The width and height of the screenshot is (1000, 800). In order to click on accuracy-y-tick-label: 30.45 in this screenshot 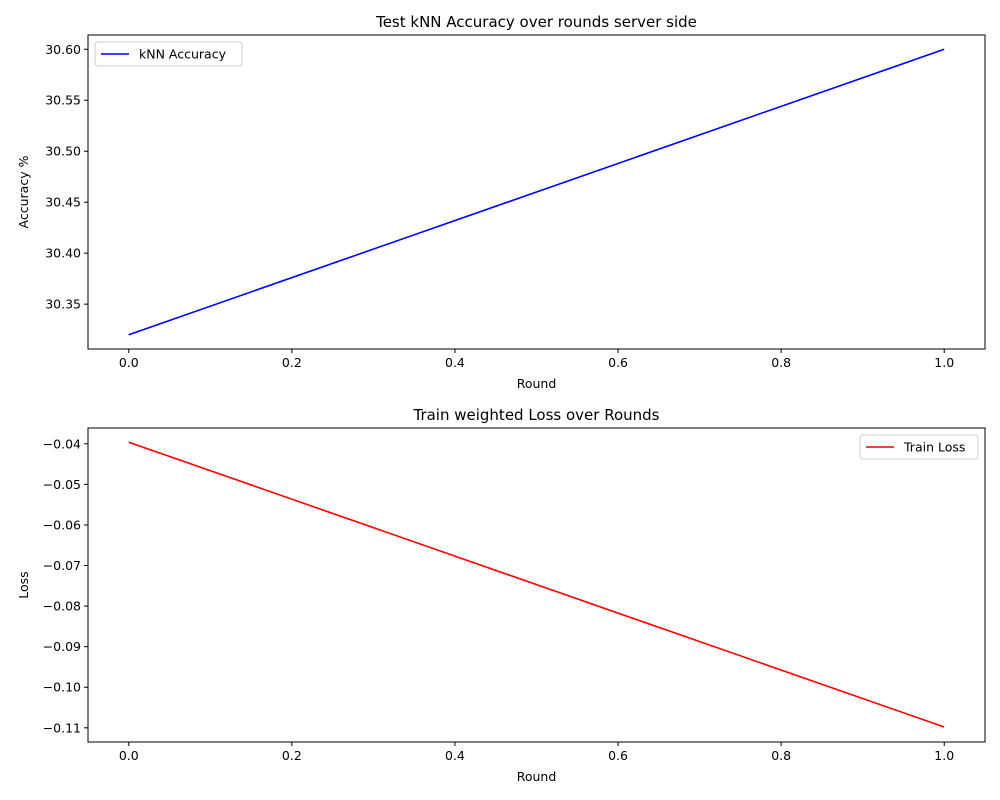, I will do `click(63, 202)`.